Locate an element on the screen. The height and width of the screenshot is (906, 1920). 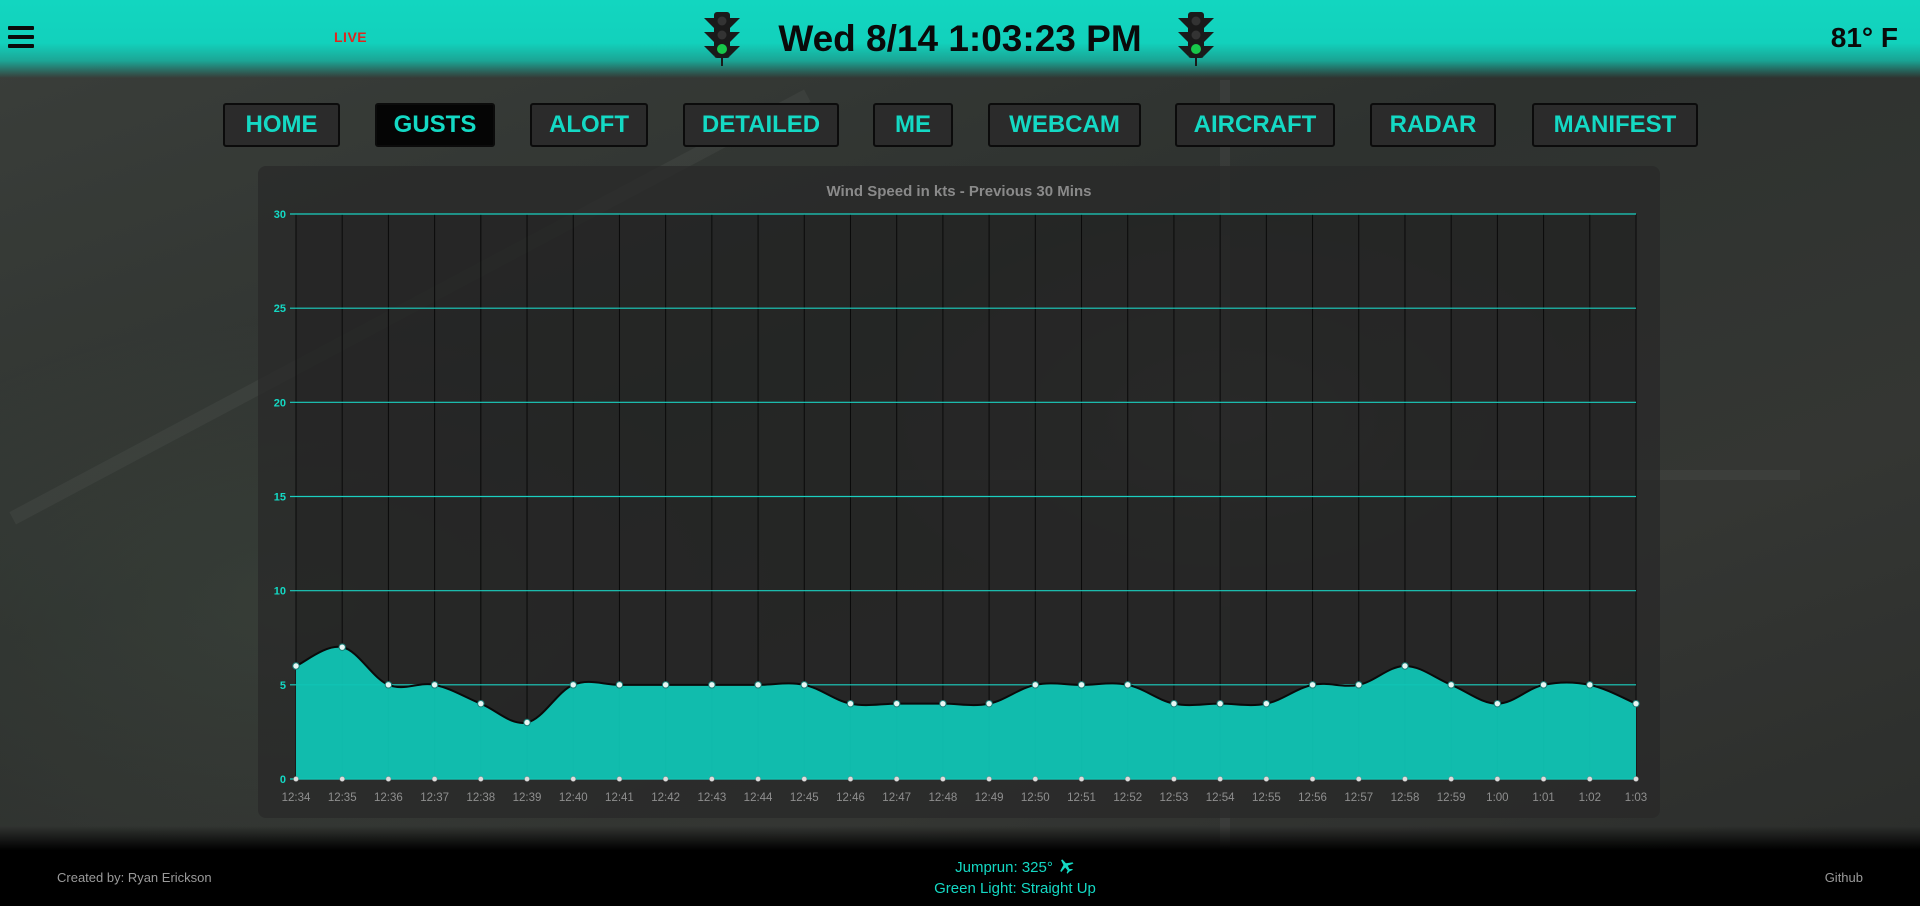
x-tick-label: 12:59 is located at coordinates (1451, 798).